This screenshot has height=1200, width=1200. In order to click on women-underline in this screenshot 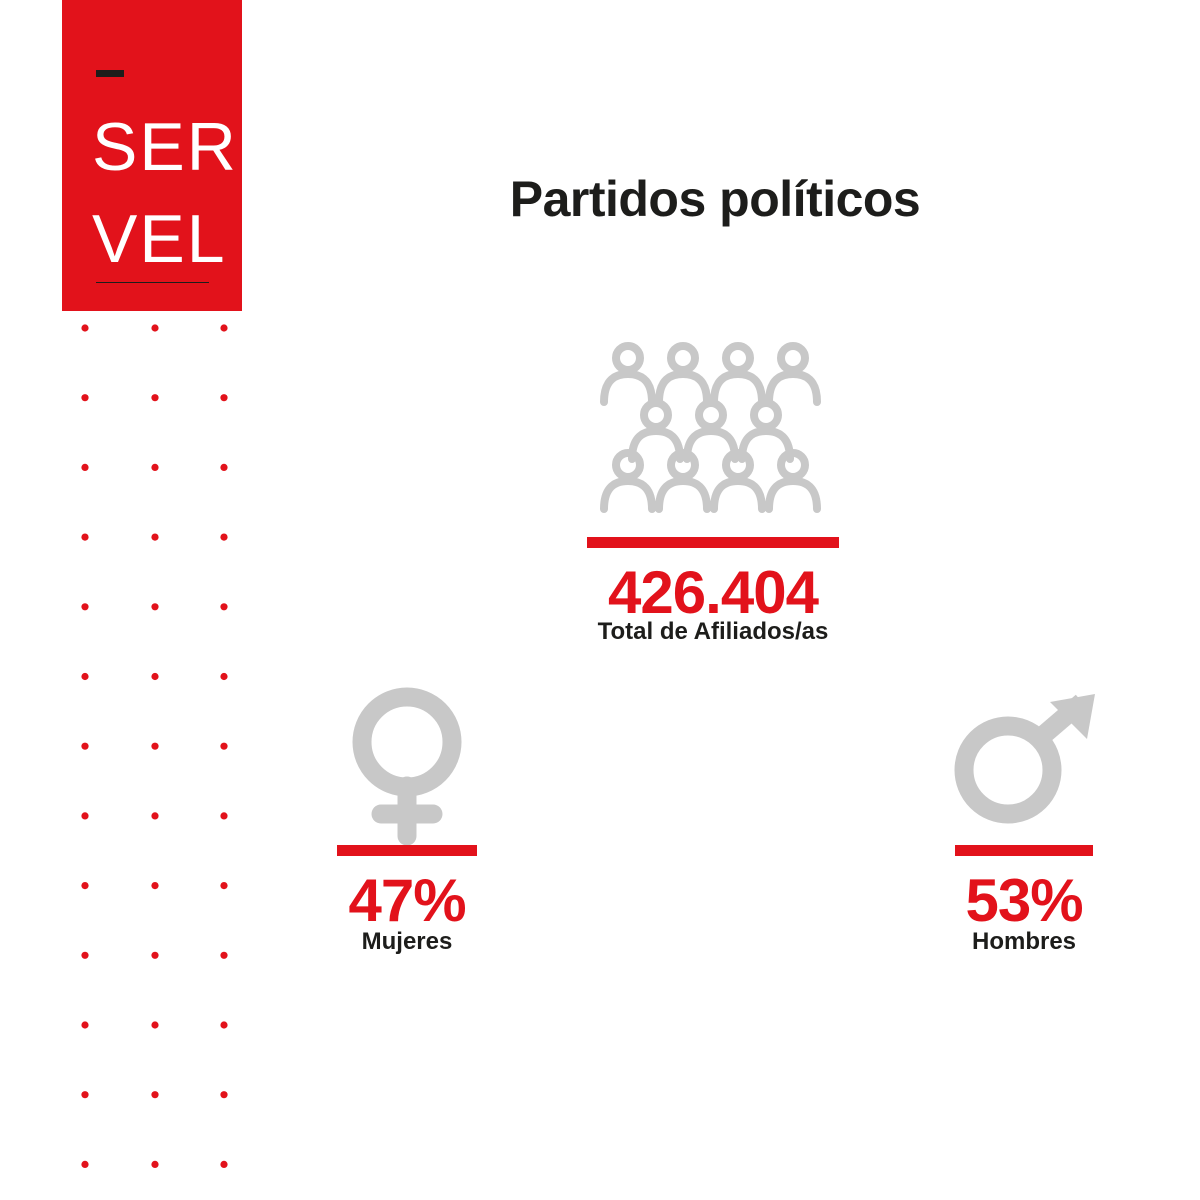, I will do `click(407, 850)`.